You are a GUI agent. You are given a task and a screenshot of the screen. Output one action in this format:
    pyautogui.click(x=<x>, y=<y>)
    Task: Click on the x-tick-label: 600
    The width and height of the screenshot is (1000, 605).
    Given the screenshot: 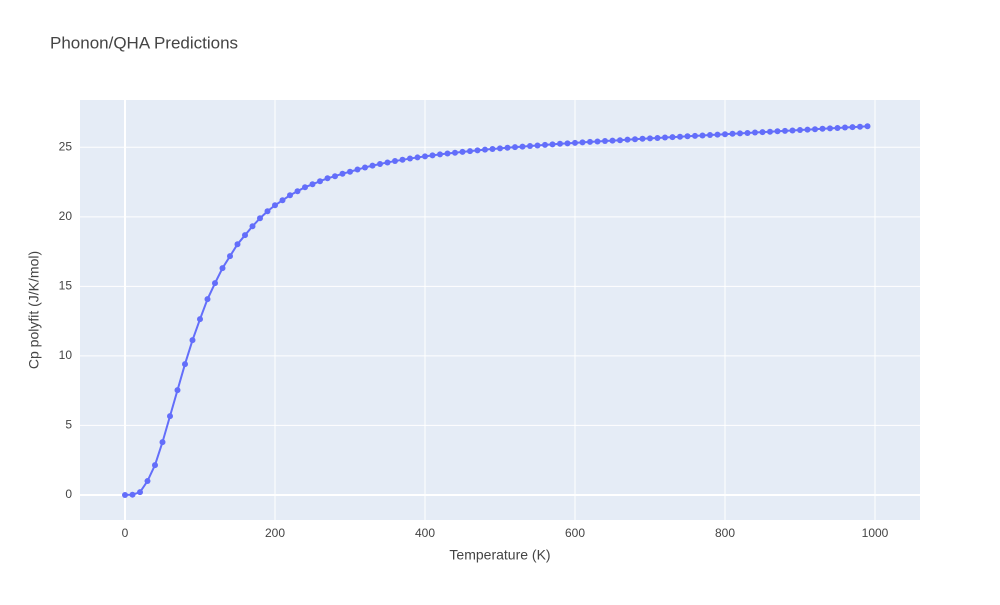 What is the action you would take?
    pyautogui.click(x=575, y=533)
    